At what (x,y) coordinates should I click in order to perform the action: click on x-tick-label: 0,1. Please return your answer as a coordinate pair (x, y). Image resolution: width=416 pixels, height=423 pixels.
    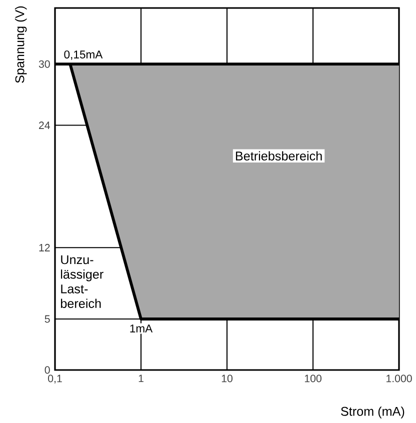
    Looking at the image, I should click on (55, 379).